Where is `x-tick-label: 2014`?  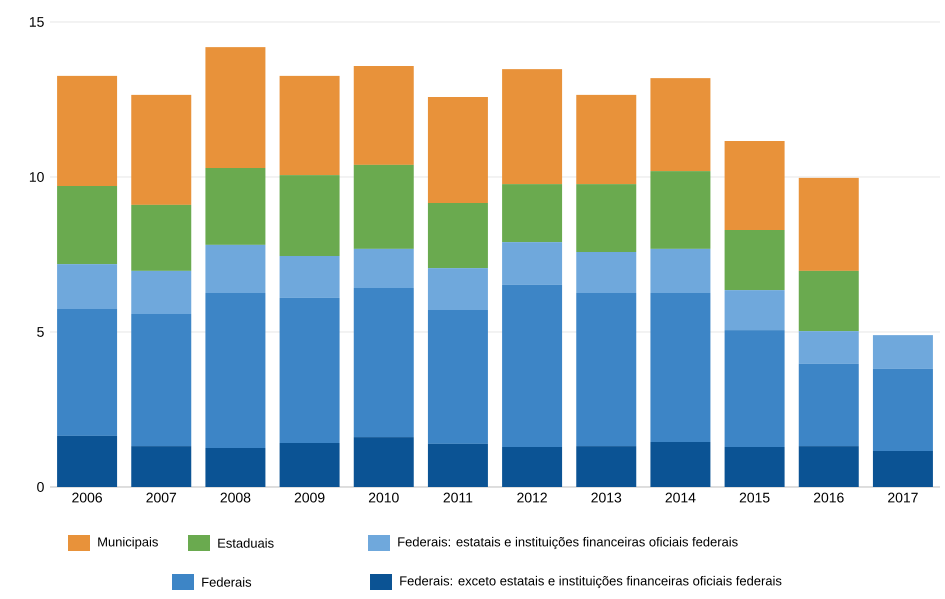
x-tick-label: 2014 is located at coordinates (681, 497).